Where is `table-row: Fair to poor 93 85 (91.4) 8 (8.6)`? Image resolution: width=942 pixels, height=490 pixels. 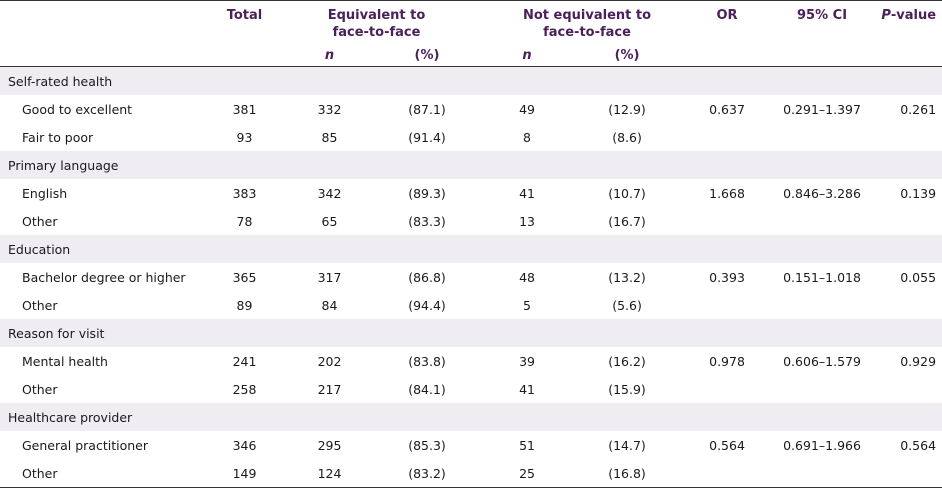 table-row: Fair to poor 93 85 (91.4) 8 (8.6) is located at coordinates (471, 137).